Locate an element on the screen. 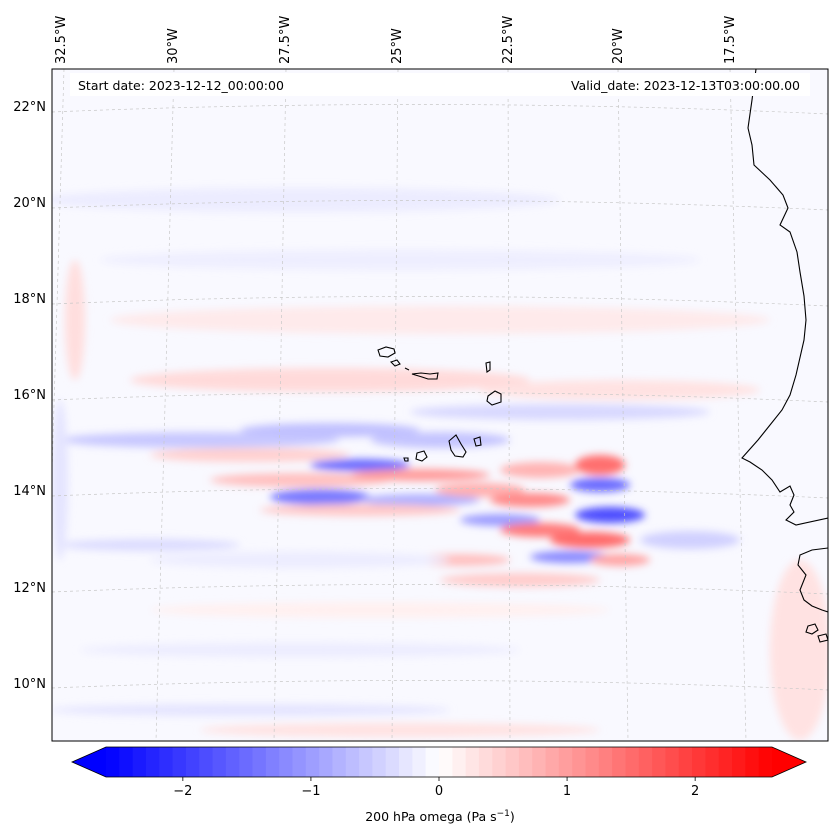 The width and height of the screenshot is (837, 839). lat-label: 22°N is located at coordinates (29, 107).